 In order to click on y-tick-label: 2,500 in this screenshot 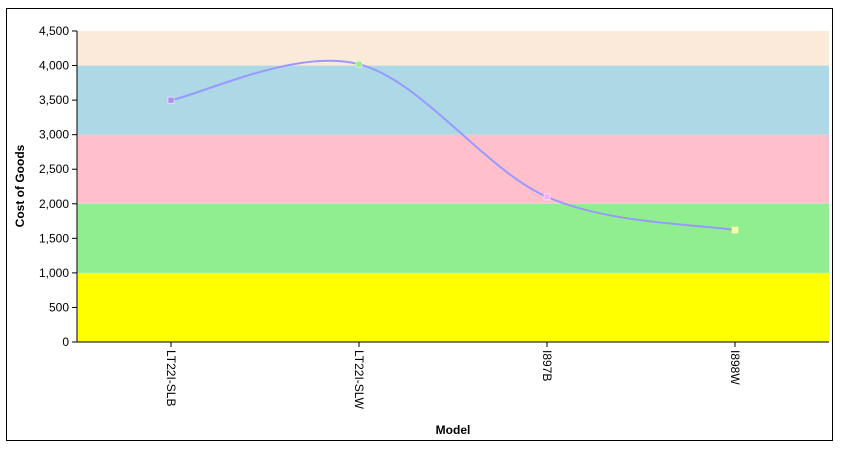, I will do `click(54, 169)`.